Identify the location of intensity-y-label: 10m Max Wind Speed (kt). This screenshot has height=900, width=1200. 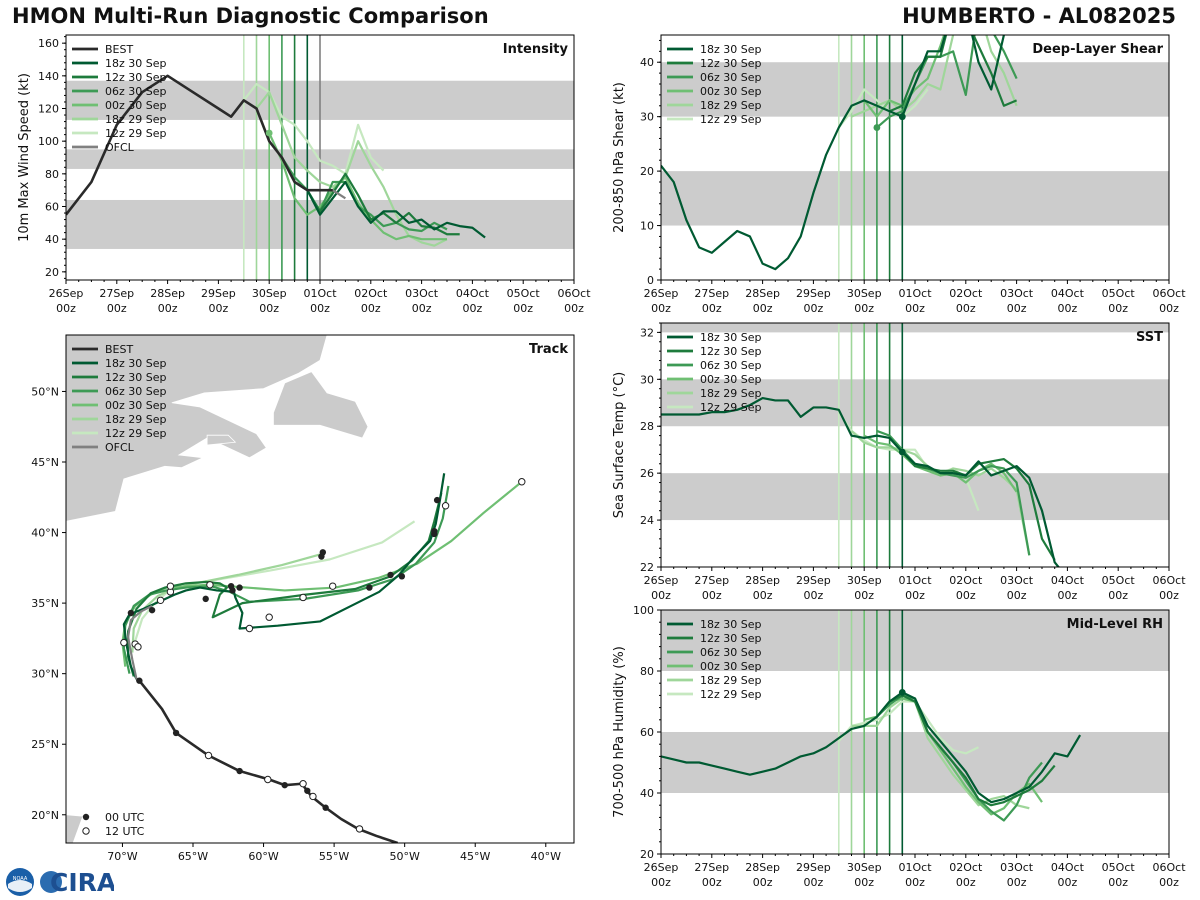
(24, 157).